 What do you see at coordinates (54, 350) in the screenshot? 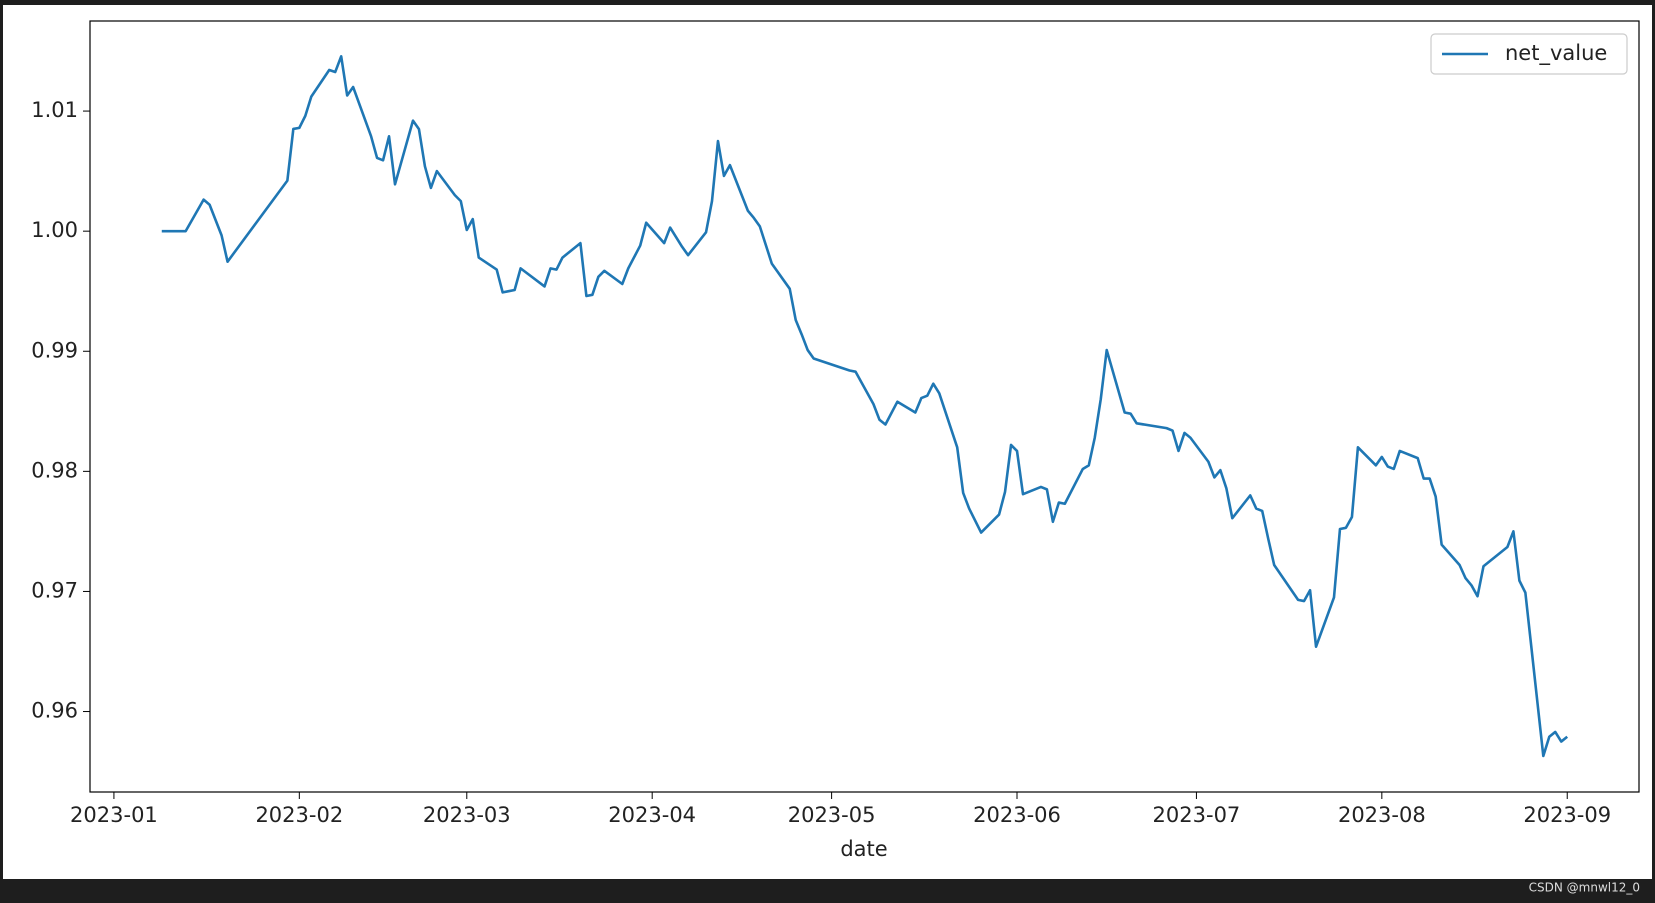
I see `y-tick-label: 0.99` at bounding box center [54, 350].